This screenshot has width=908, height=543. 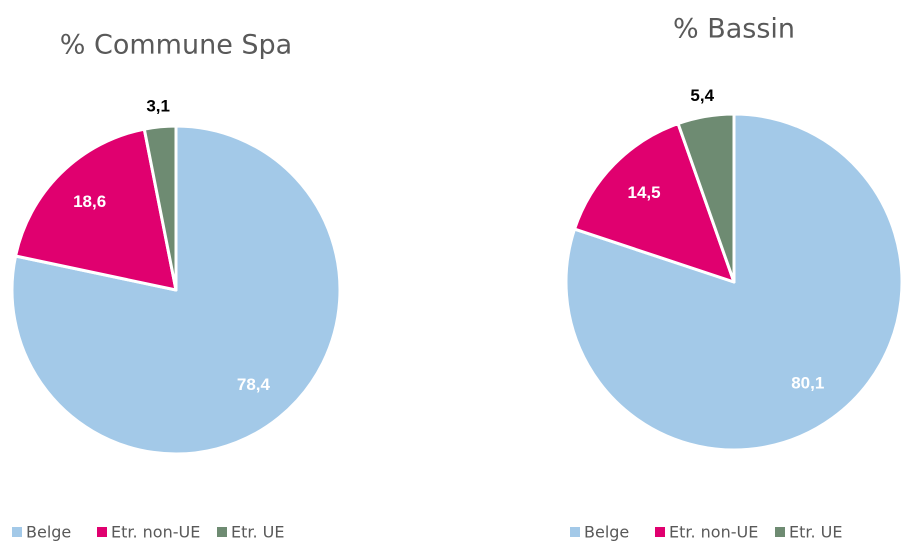 I want to click on data-label: 18,6, so click(x=89, y=201).